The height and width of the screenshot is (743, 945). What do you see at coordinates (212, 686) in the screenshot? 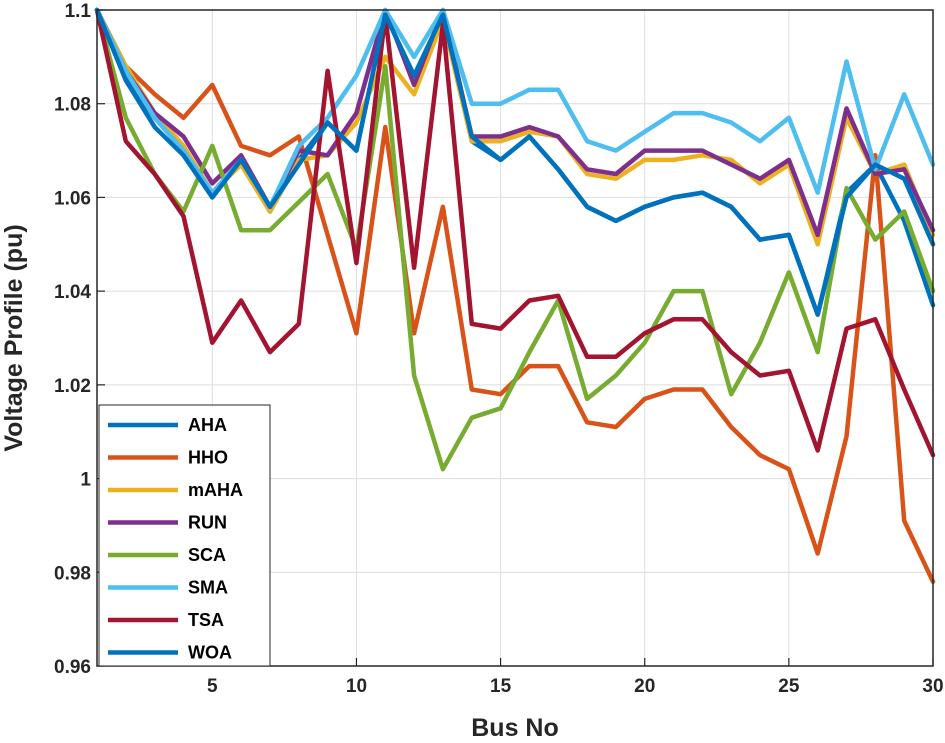
I see `x-tick-label: 5` at bounding box center [212, 686].